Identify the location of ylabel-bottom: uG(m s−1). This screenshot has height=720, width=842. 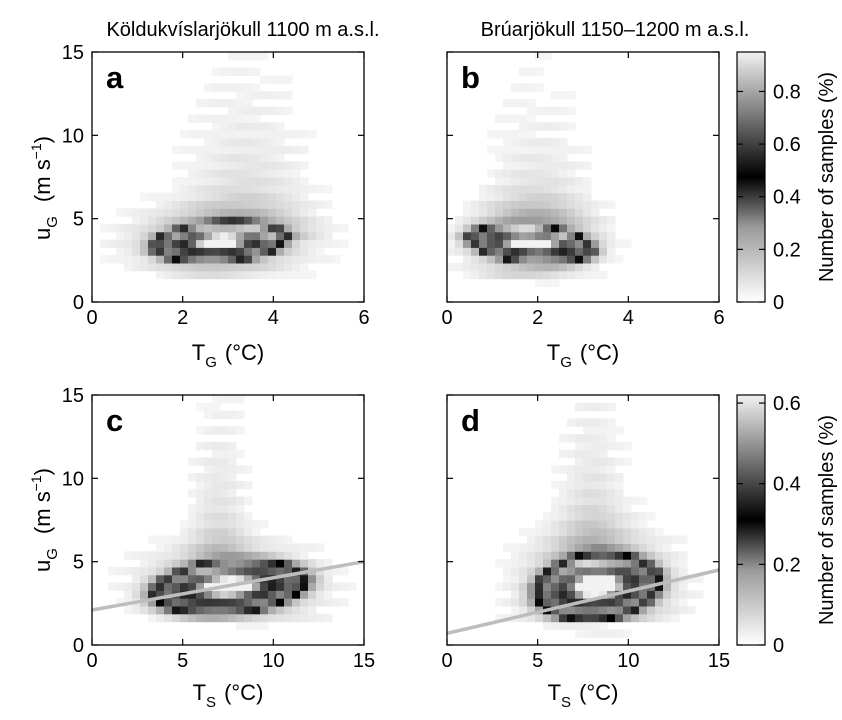
(44, 520).